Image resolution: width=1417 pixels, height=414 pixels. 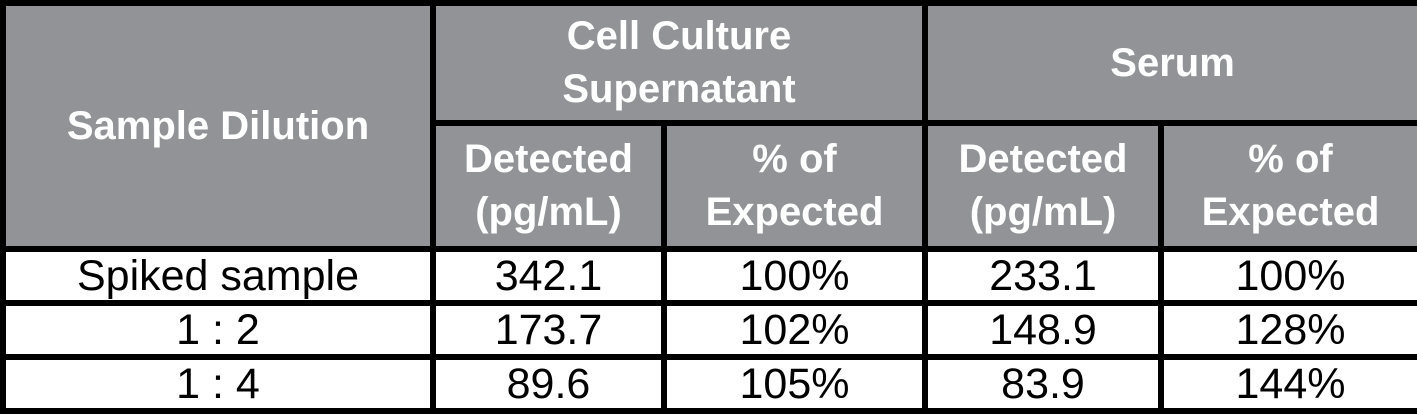 I want to click on header-serum-detected: Detected (pg/mL), so click(x=1043, y=186).